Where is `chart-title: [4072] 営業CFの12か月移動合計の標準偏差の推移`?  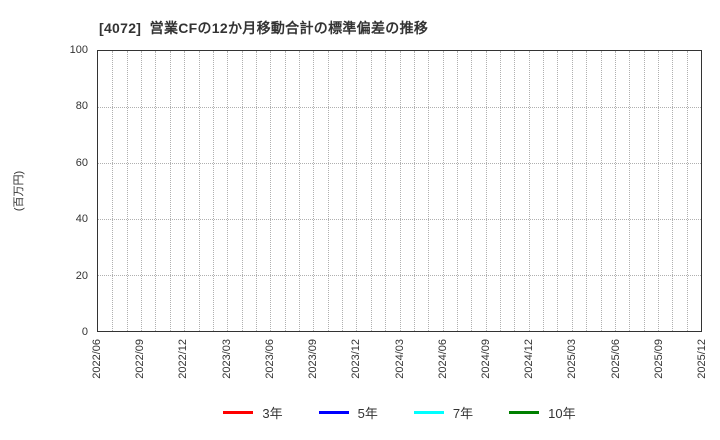 chart-title: [4072] 営業CFの12か月移動合計の標準偏差の推移 is located at coordinates (264, 28).